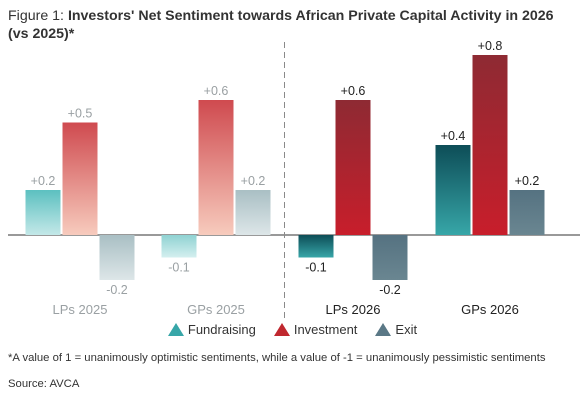  What do you see at coordinates (383, 329) in the screenshot?
I see `legend-marker-exit` at bounding box center [383, 329].